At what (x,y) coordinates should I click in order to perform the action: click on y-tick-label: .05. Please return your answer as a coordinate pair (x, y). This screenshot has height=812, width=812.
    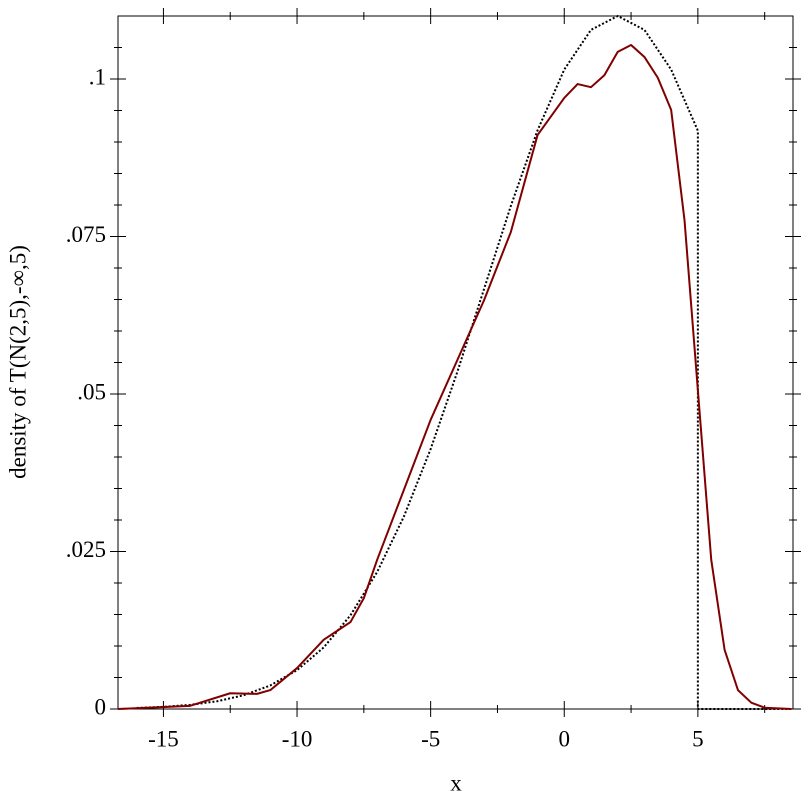
    Looking at the image, I should click on (91, 391).